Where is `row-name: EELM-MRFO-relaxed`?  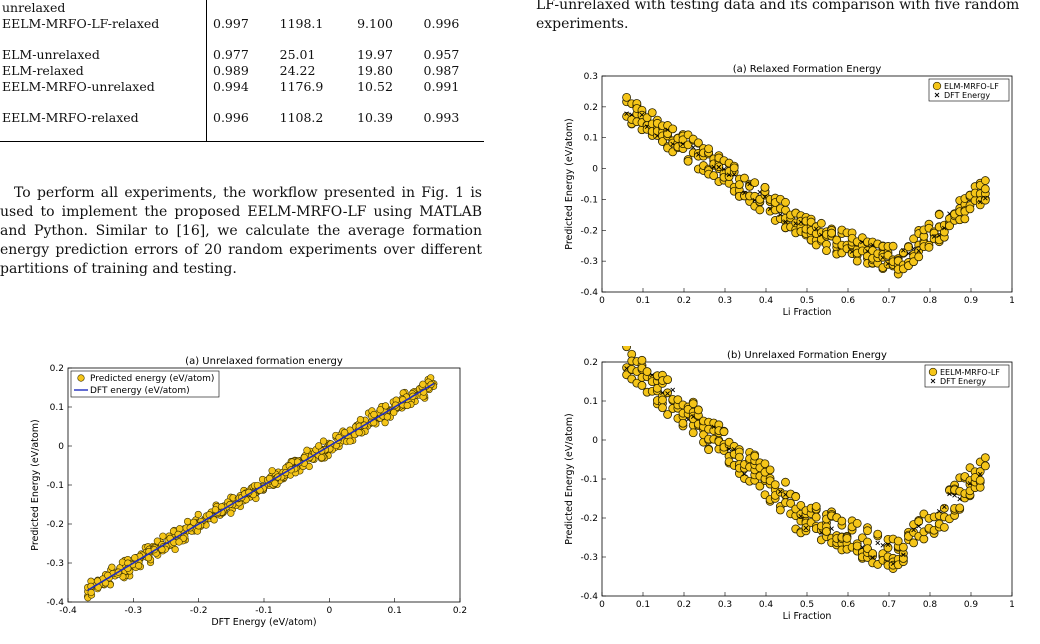 row-name: EELM-MRFO-relaxed is located at coordinates (103, 126).